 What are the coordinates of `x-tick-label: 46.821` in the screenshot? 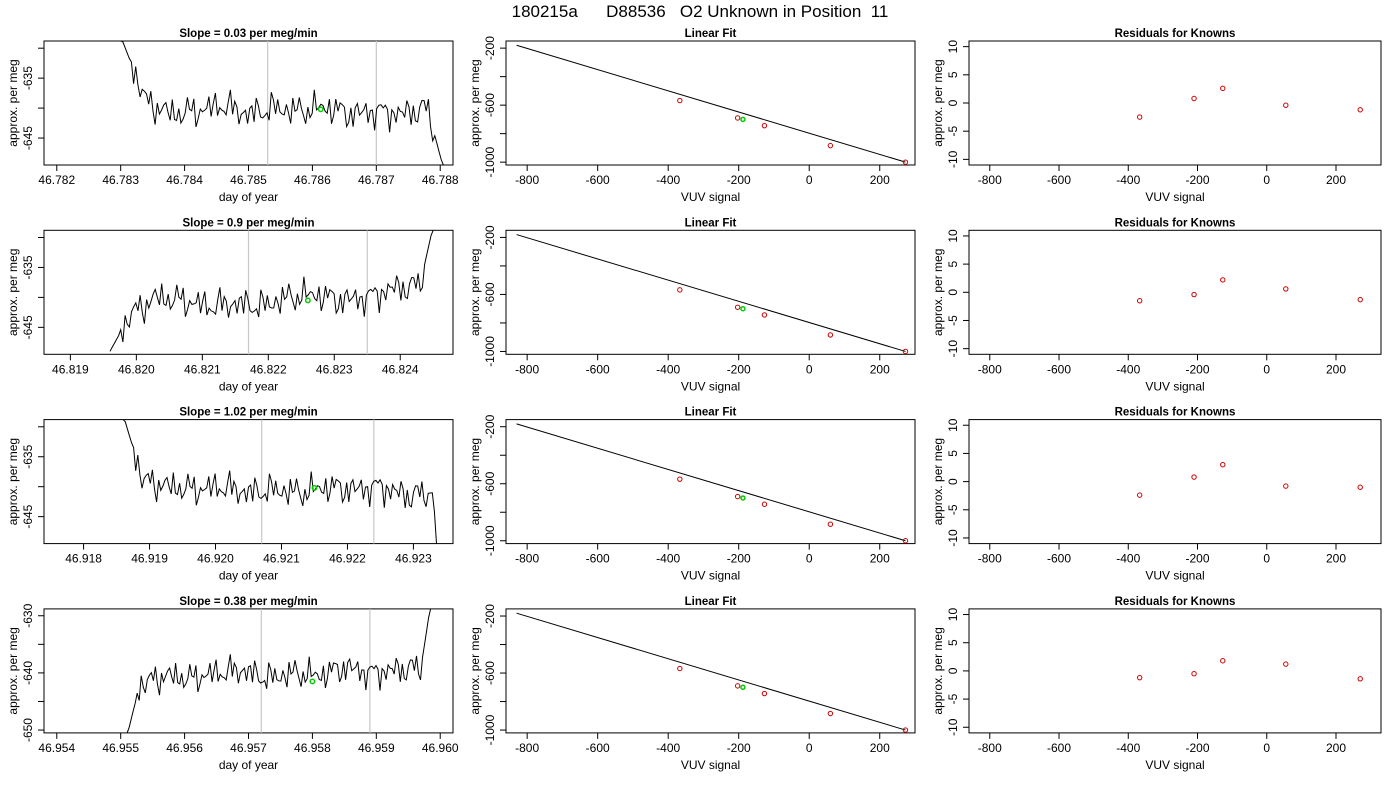 It's located at (202, 369).